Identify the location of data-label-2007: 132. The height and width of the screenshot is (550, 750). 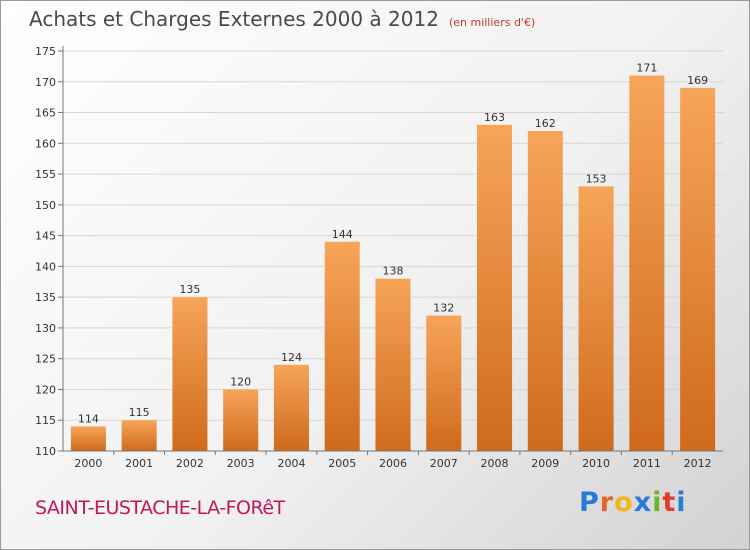
(443, 308).